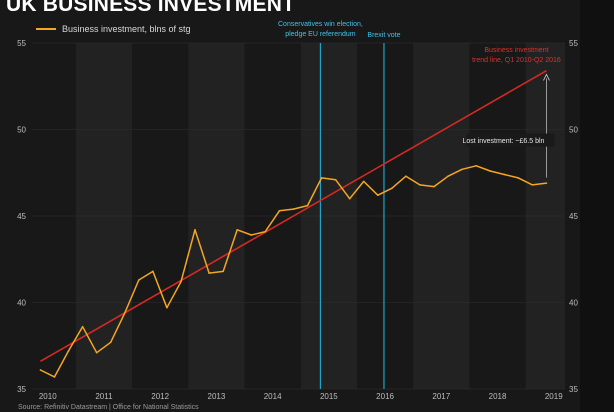 The image size is (614, 412). What do you see at coordinates (329, 396) in the screenshot?
I see `x-tick-label: 2015` at bounding box center [329, 396].